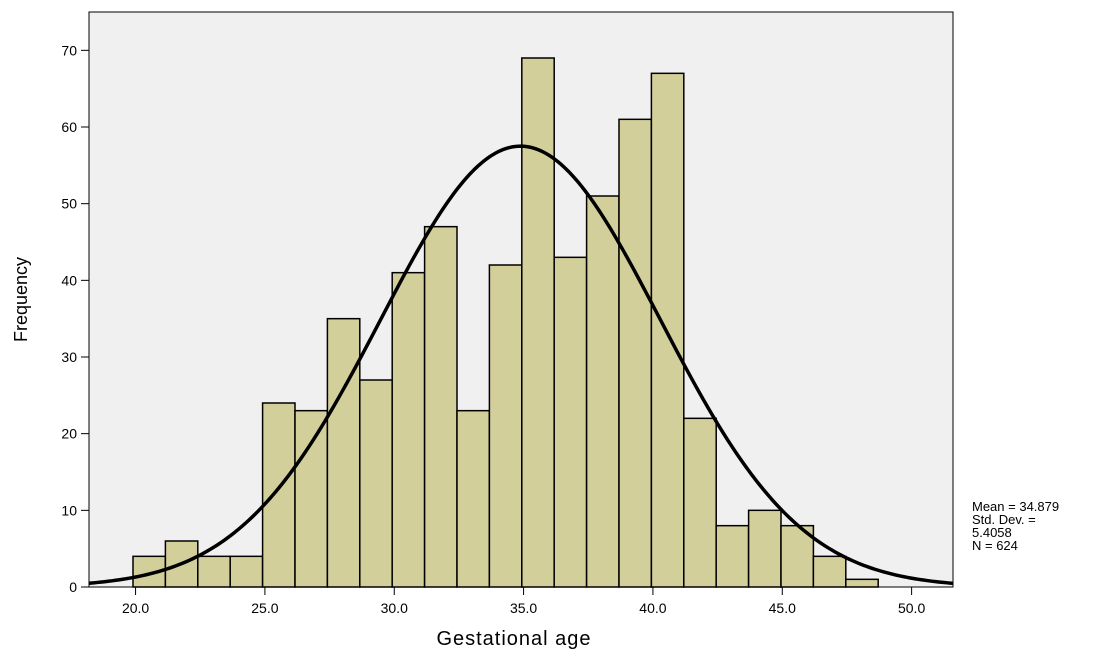 Image resolution: width=1096 pixels, height=650 pixels. I want to click on stats-mean: Mean = 34.879, so click(1016, 507).